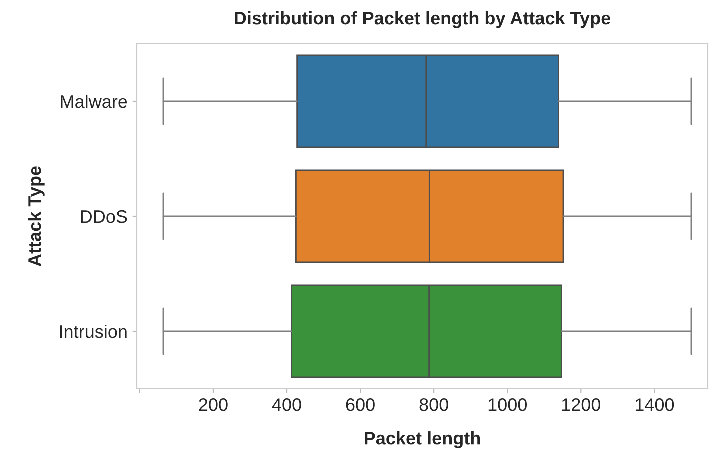 The height and width of the screenshot is (453, 710). Describe the element at coordinates (94, 101) in the screenshot. I see `y-tick-label: Malware` at that location.